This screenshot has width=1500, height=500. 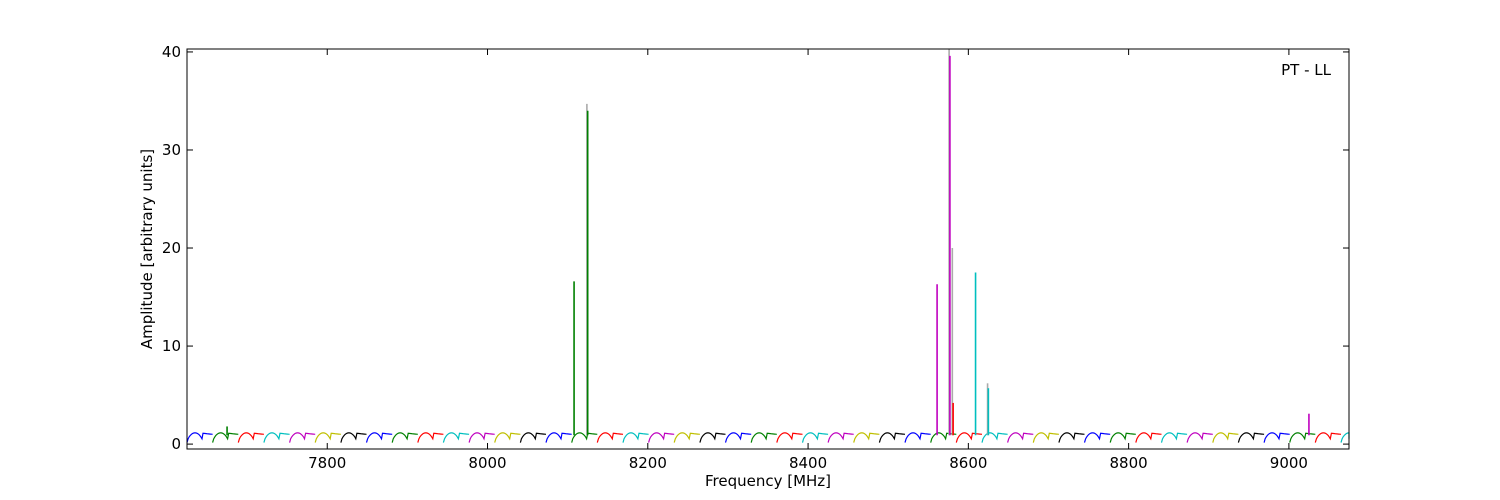 What do you see at coordinates (487, 463) in the screenshot?
I see `x-tick-label: 8000` at bounding box center [487, 463].